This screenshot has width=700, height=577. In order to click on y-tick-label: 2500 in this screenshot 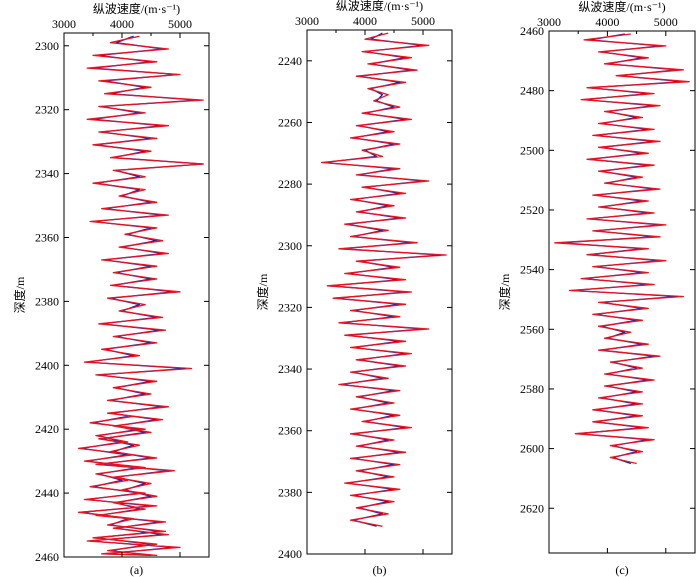, I will do `click(532, 150)`.